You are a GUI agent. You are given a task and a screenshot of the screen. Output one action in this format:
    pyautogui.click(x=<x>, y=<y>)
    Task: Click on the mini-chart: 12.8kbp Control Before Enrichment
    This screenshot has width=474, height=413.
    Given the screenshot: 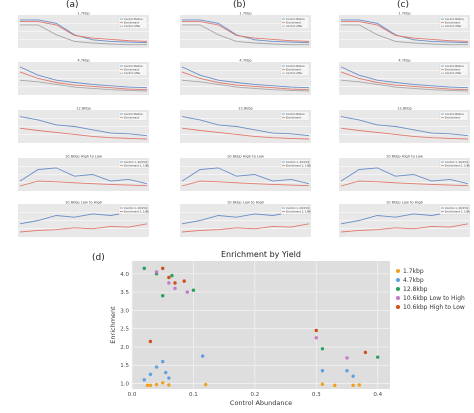 What is the action you would take?
    pyautogui.click(x=399, y=129)
    